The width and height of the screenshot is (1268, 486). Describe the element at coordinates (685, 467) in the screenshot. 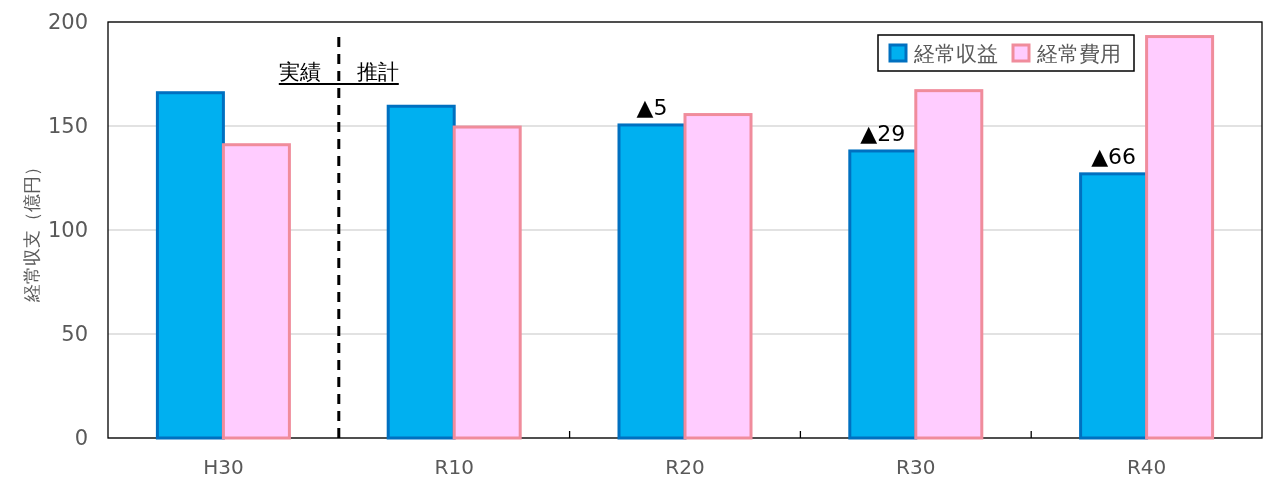

I see `x-tick-label: R20` at that location.